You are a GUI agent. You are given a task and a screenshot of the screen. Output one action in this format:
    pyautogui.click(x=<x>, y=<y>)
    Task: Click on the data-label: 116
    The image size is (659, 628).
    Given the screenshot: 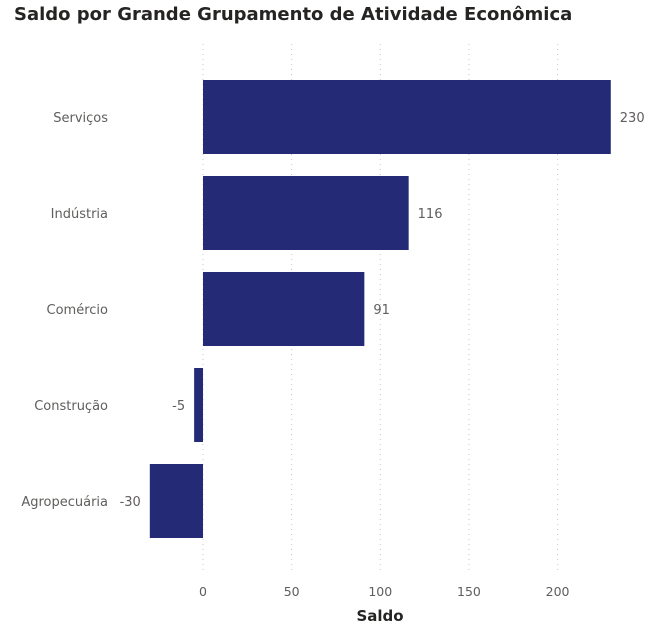 What is the action you would take?
    pyautogui.click(x=430, y=214)
    